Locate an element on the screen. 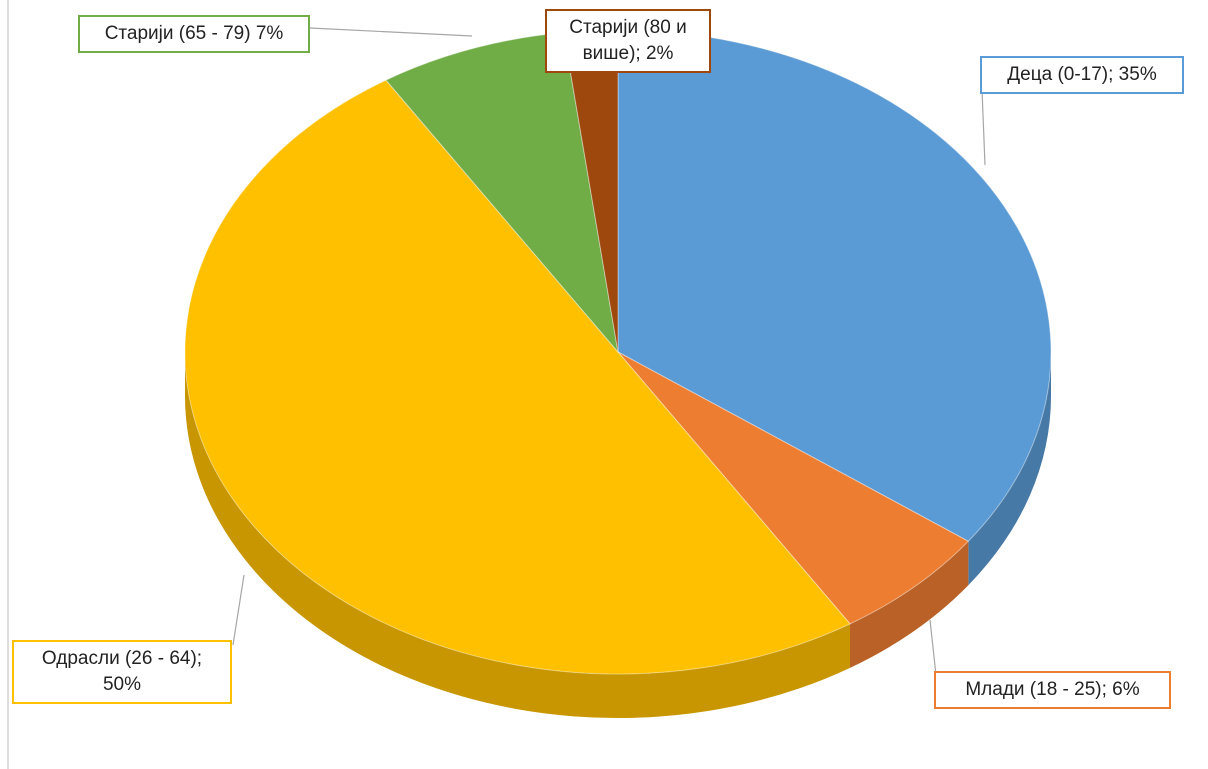  slice is located at coordinates (793, 488).